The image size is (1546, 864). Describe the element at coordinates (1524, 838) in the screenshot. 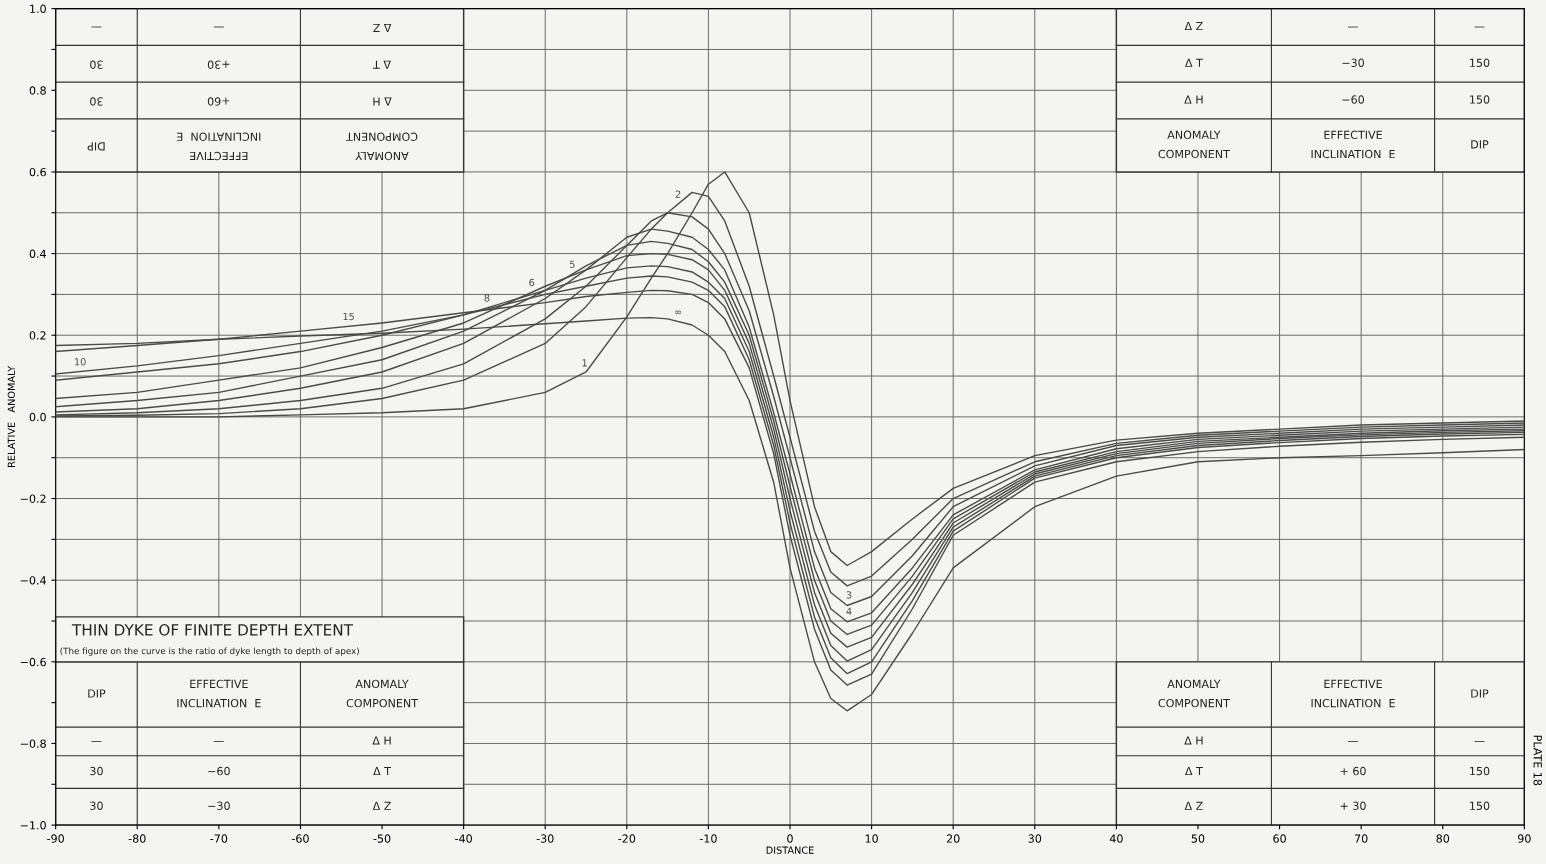

I see `x-tick-label: 90` at that location.